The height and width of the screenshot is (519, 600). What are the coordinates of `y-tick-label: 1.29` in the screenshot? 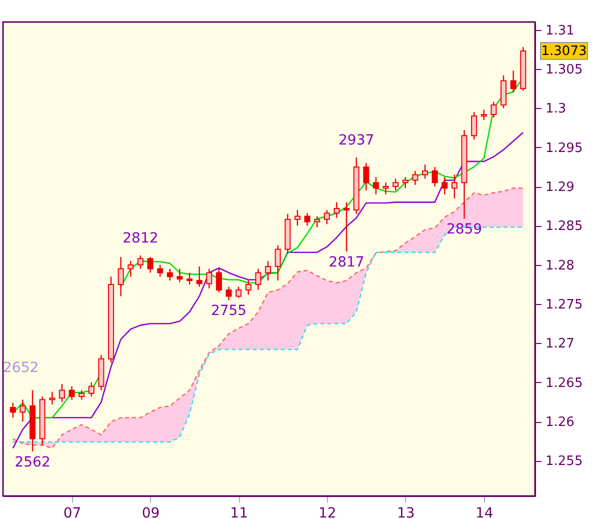 It's located at (560, 188).